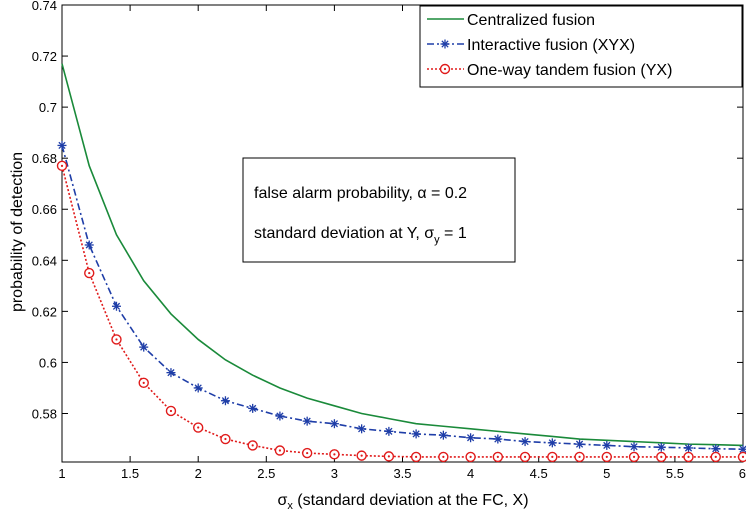 The image size is (746, 515). Describe the element at coordinates (44, 158) in the screenshot. I see `y-tick-label: 0.68` at that location.